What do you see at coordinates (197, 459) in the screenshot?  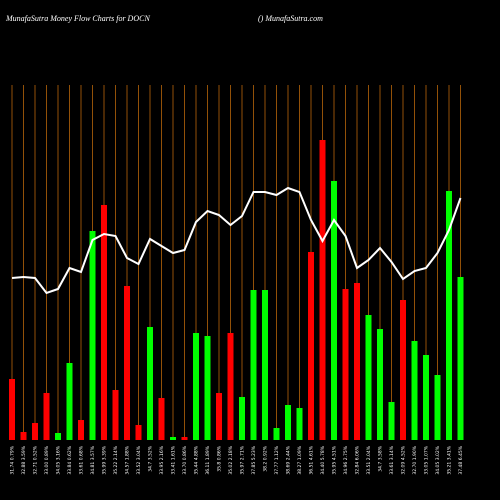 I see `x-tick-label: 35.44 4.88%` at bounding box center [197, 459].